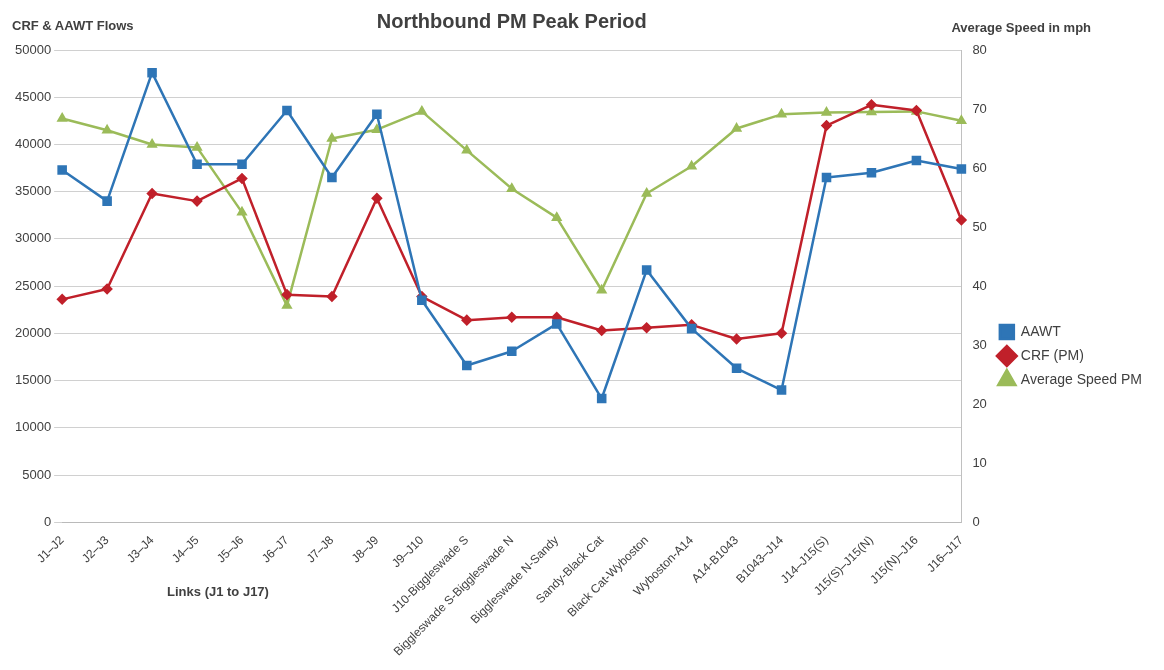 Image resolution: width=1164 pixels, height=670 pixels. I want to click on y-tick-label: 45000, so click(33, 96).